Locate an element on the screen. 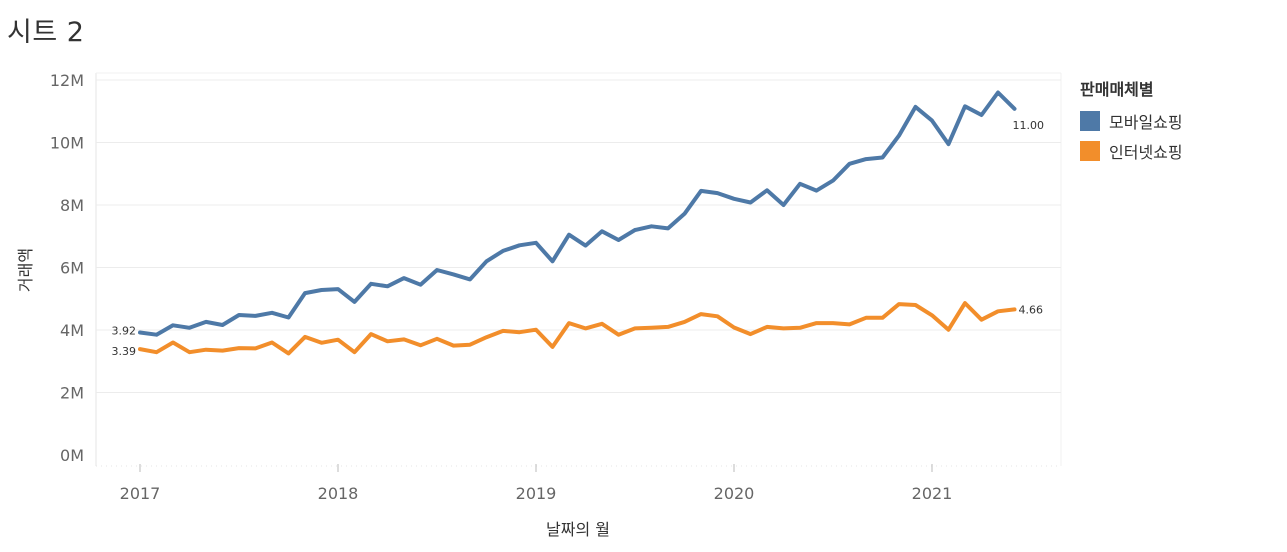 The height and width of the screenshot is (552, 1287). legend-label: 모바일쇼핑 is located at coordinates (1146, 122).